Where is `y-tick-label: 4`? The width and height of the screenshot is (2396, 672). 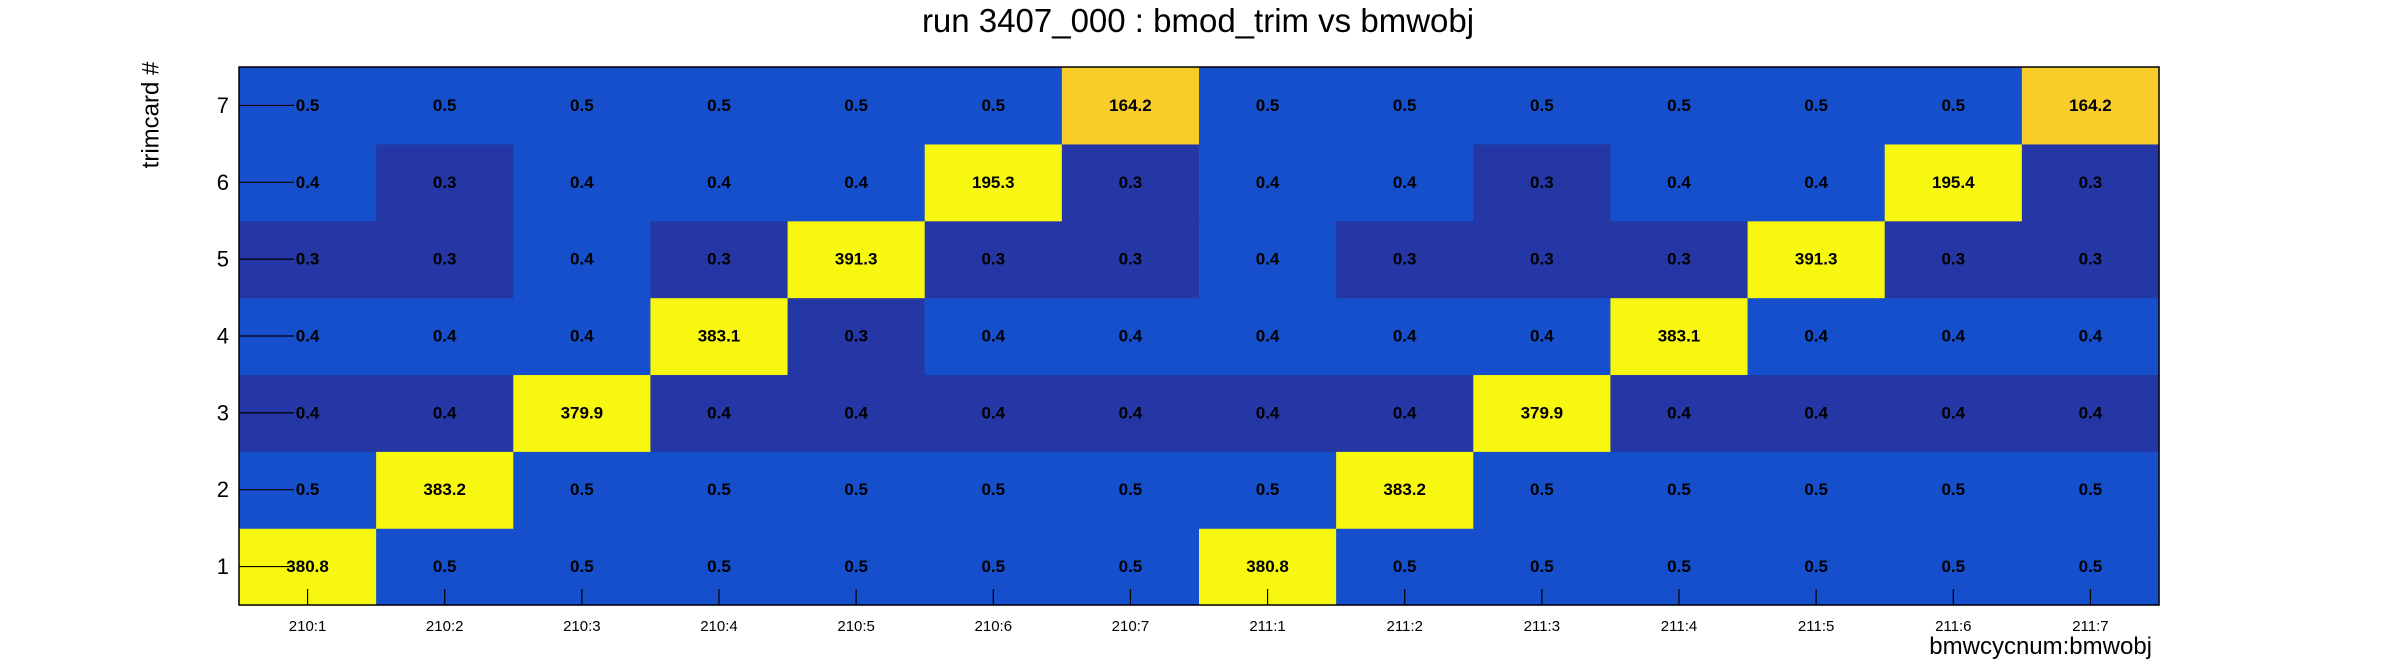 y-tick-label: 4 is located at coordinates (223, 336).